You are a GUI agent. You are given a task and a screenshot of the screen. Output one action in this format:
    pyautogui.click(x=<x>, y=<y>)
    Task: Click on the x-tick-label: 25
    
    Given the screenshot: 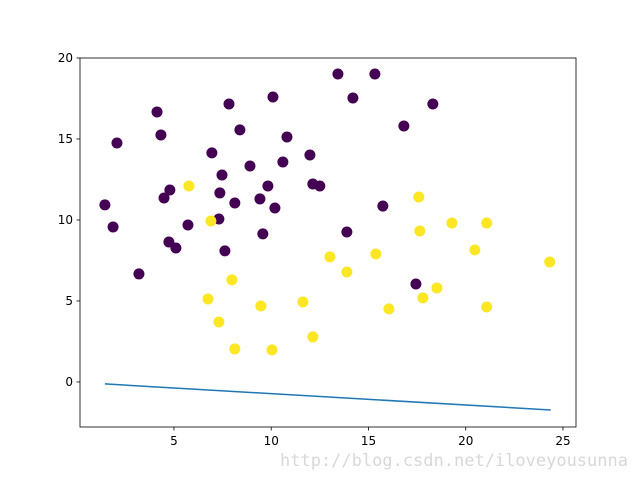 What is the action you would take?
    pyautogui.click(x=562, y=441)
    